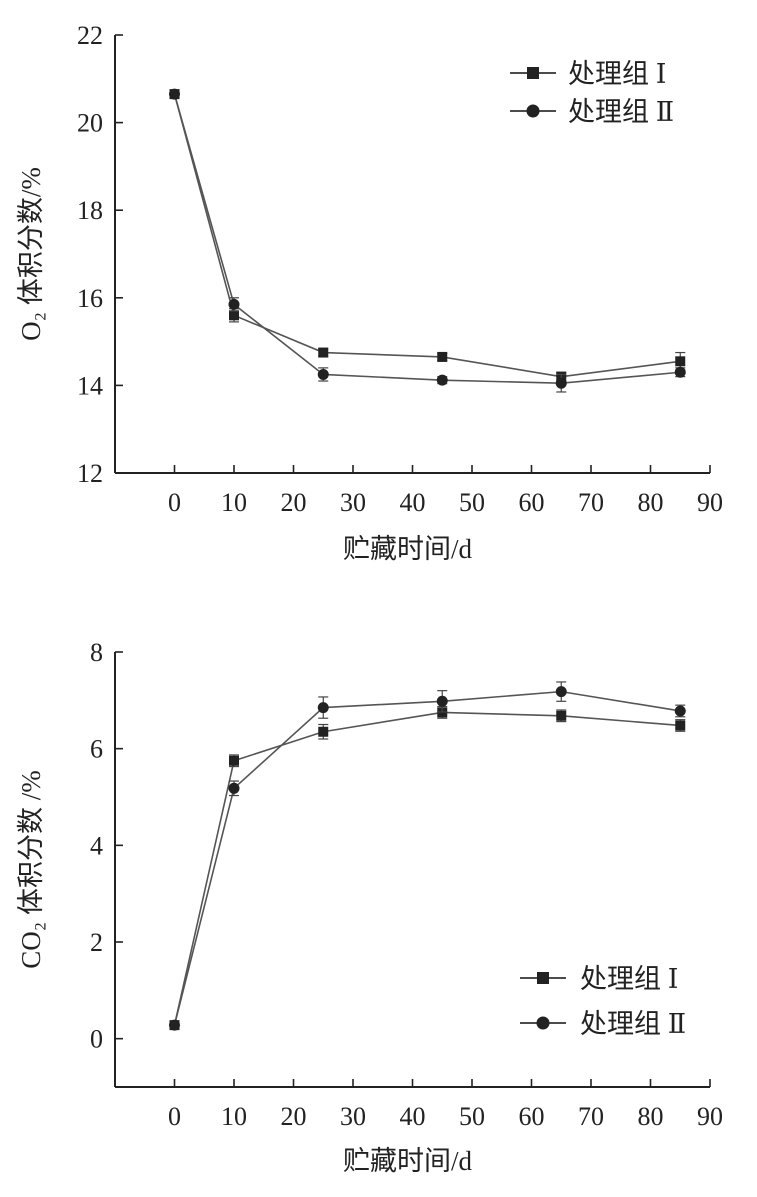 This screenshot has height=1197, width=757. What do you see at coordinates (96, 942) in the screenshot?
I see `y-tick-label: 2` at bounding box center [96, 942].